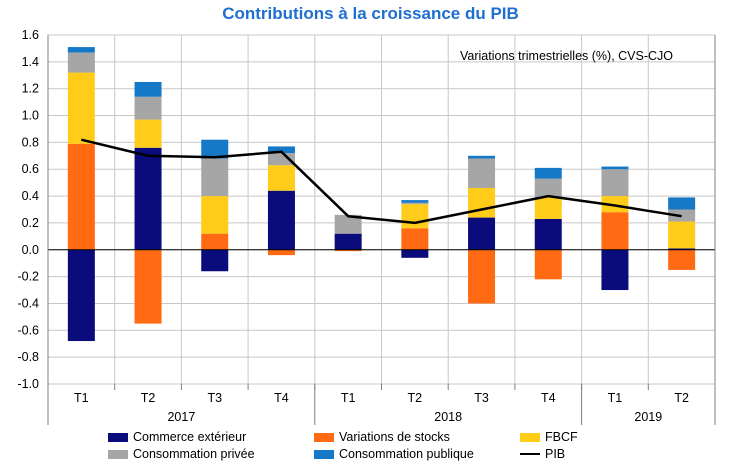 The image size is (741, 463). Describe the element at coordinates (566, 56) in the screenshot. I see `chart-annotation: Variations trimestrielles (%), CVS-CJO` at that location.